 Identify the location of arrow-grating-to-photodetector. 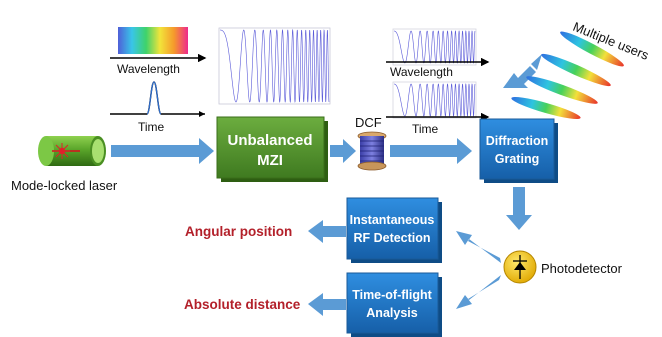
(519, 208).